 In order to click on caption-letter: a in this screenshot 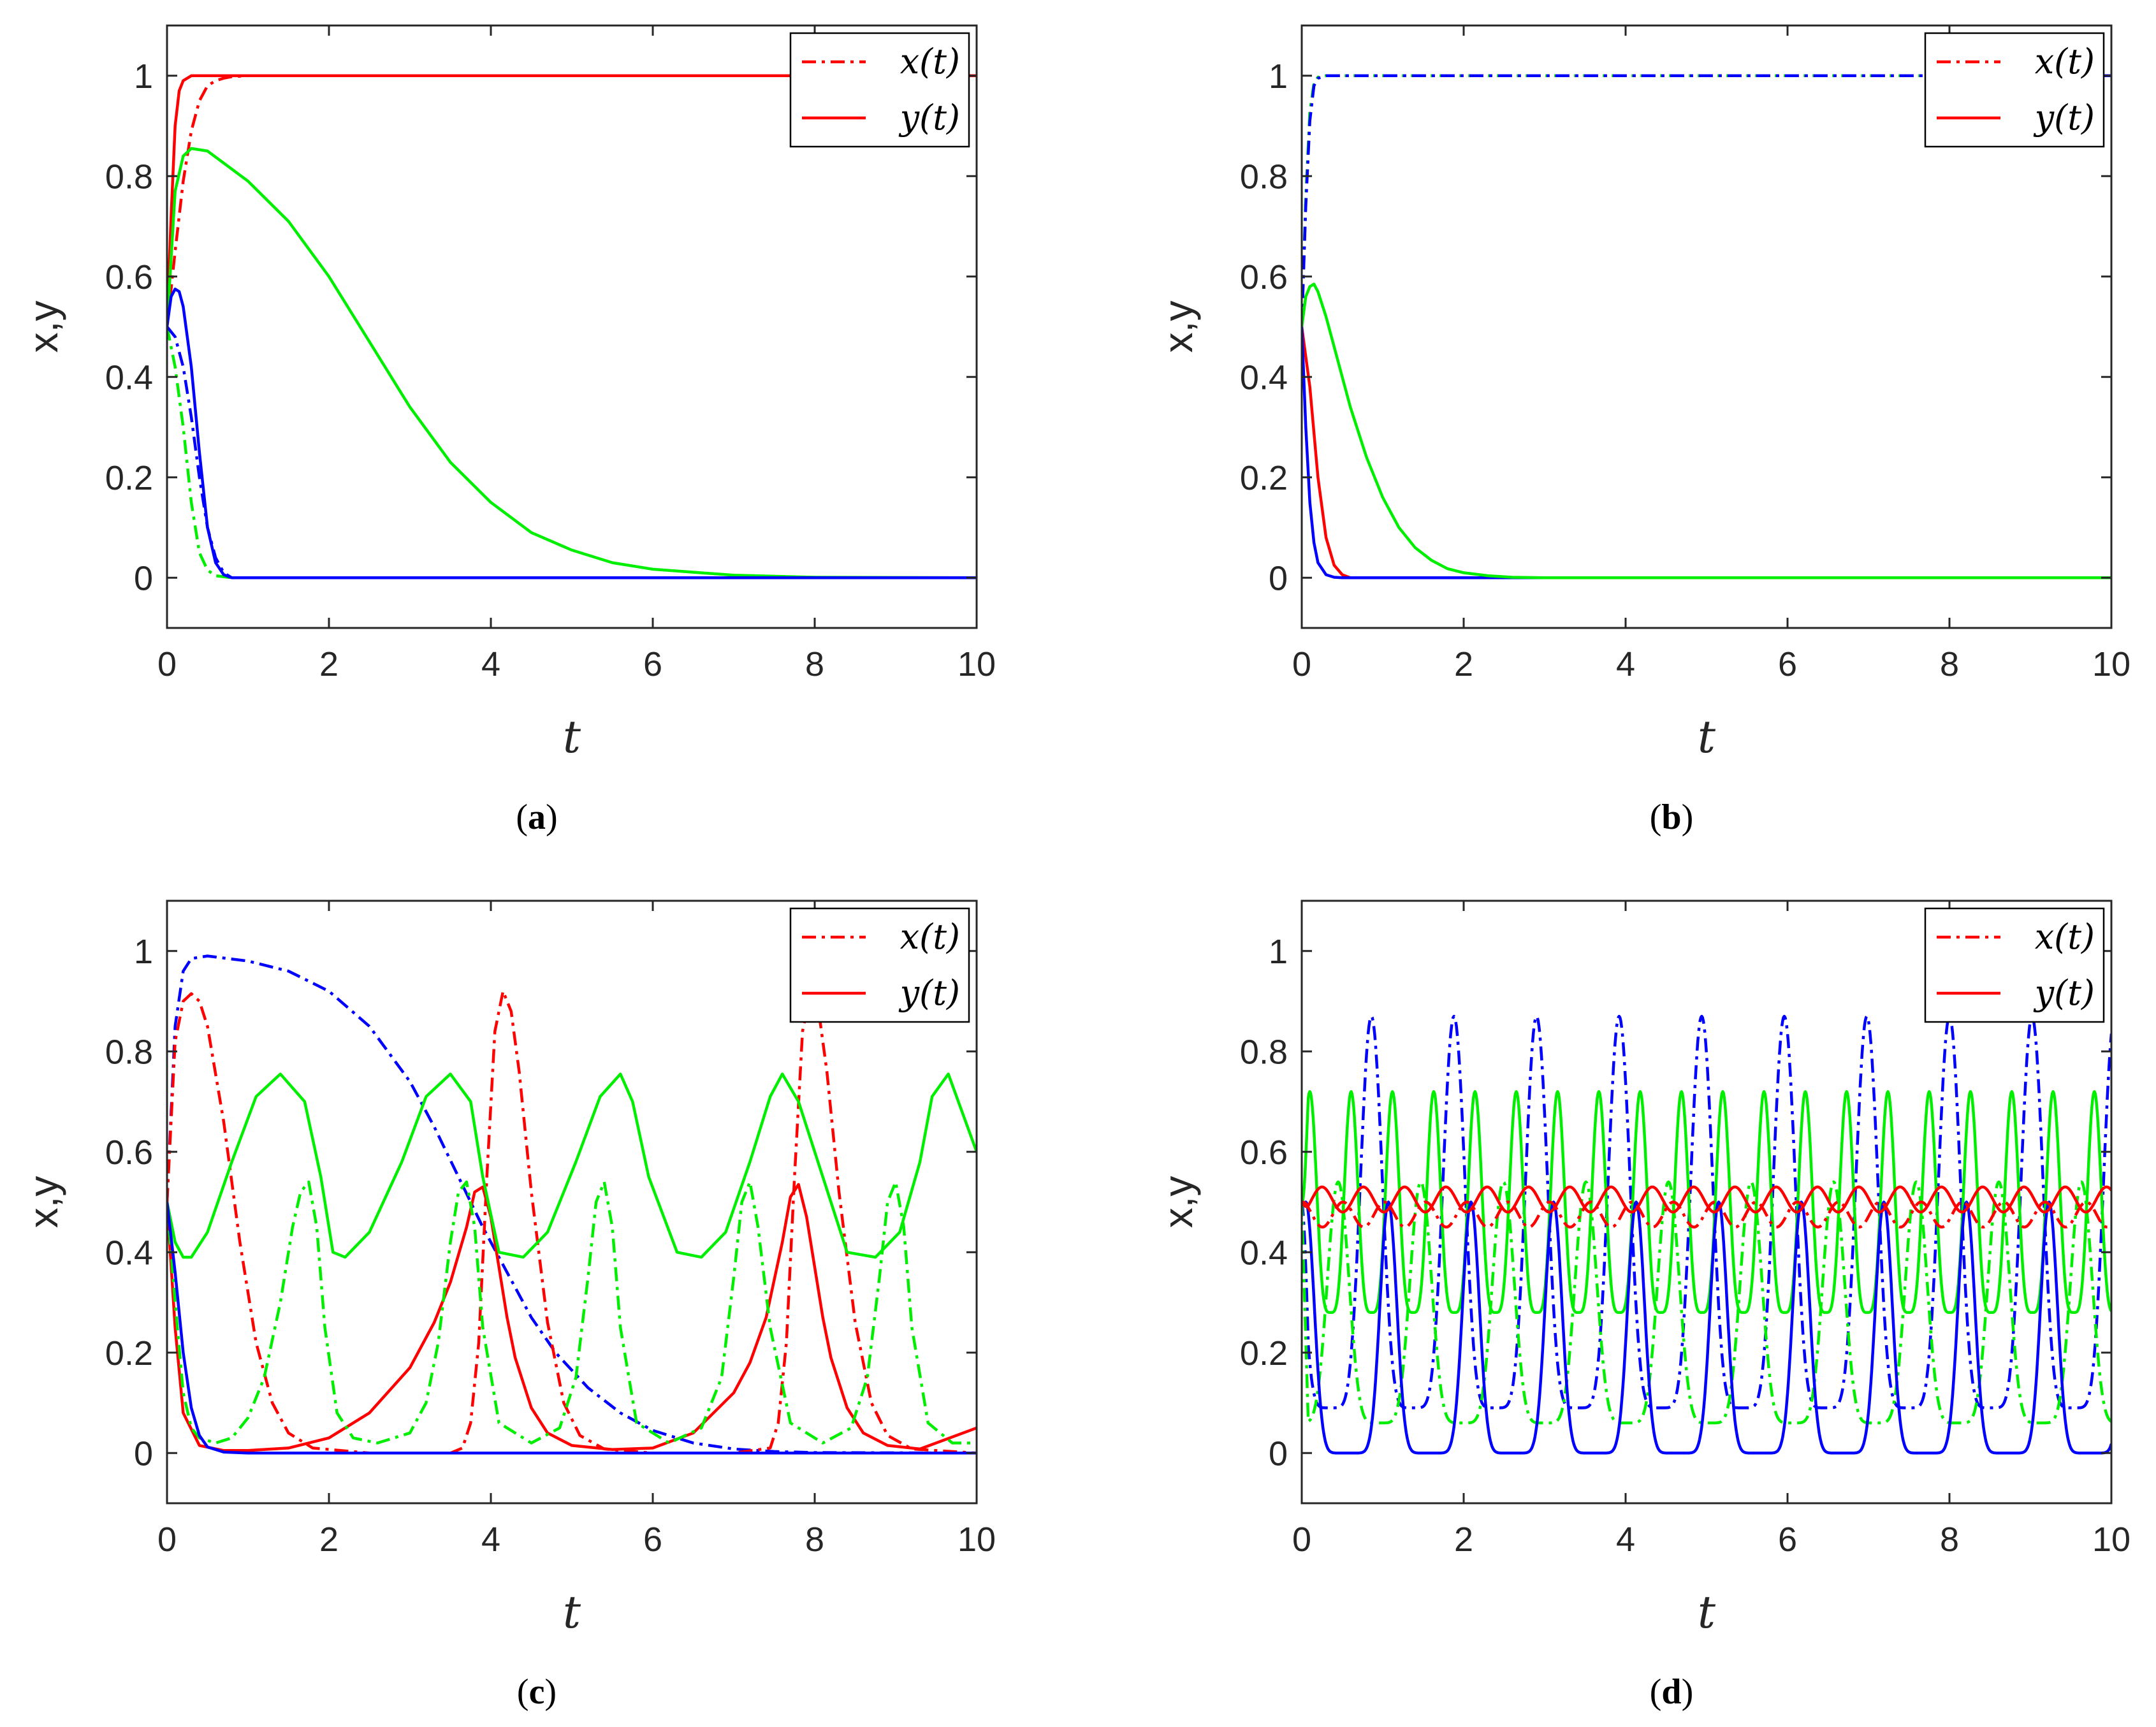, I will do `click(537, 818)`.